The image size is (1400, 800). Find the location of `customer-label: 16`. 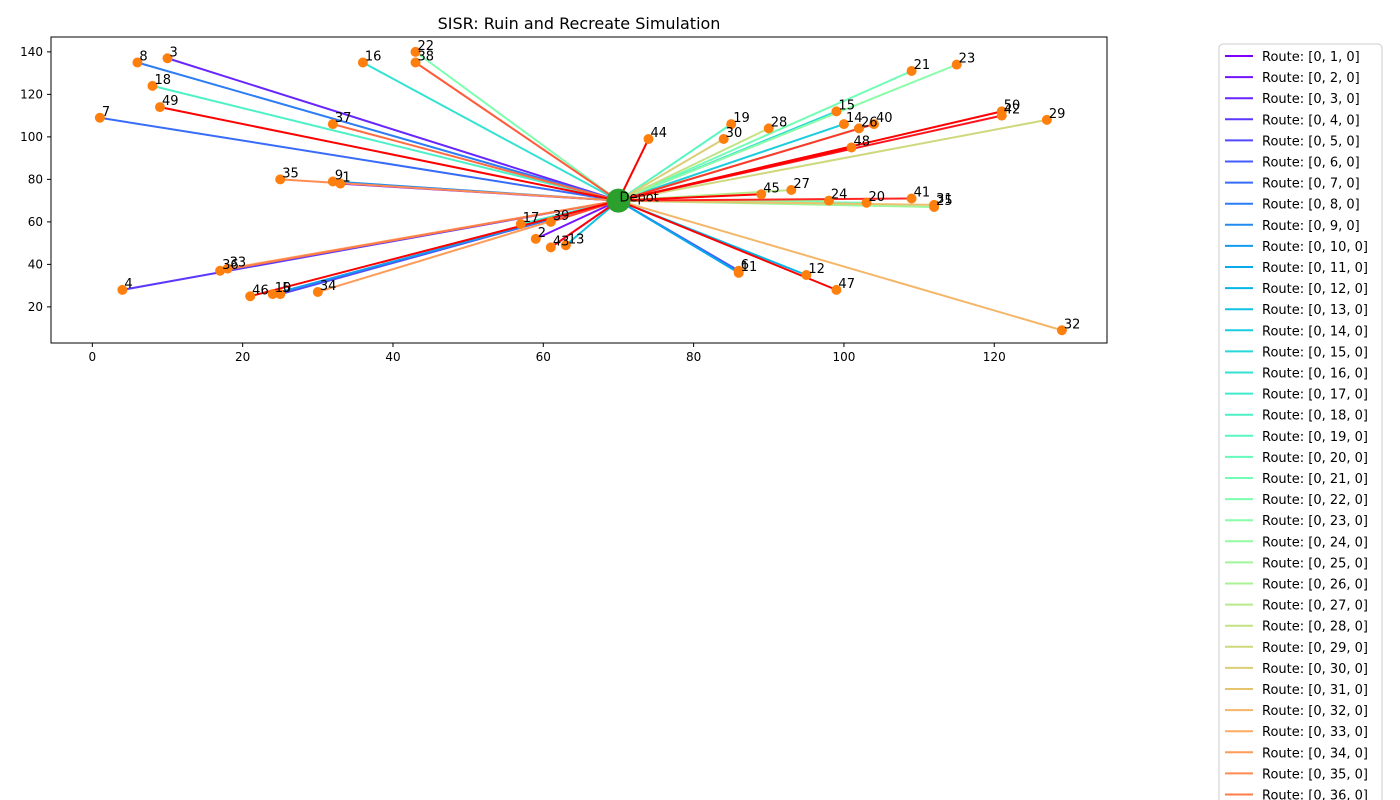

customer-label: 16 is located at coordinates (373, 57).